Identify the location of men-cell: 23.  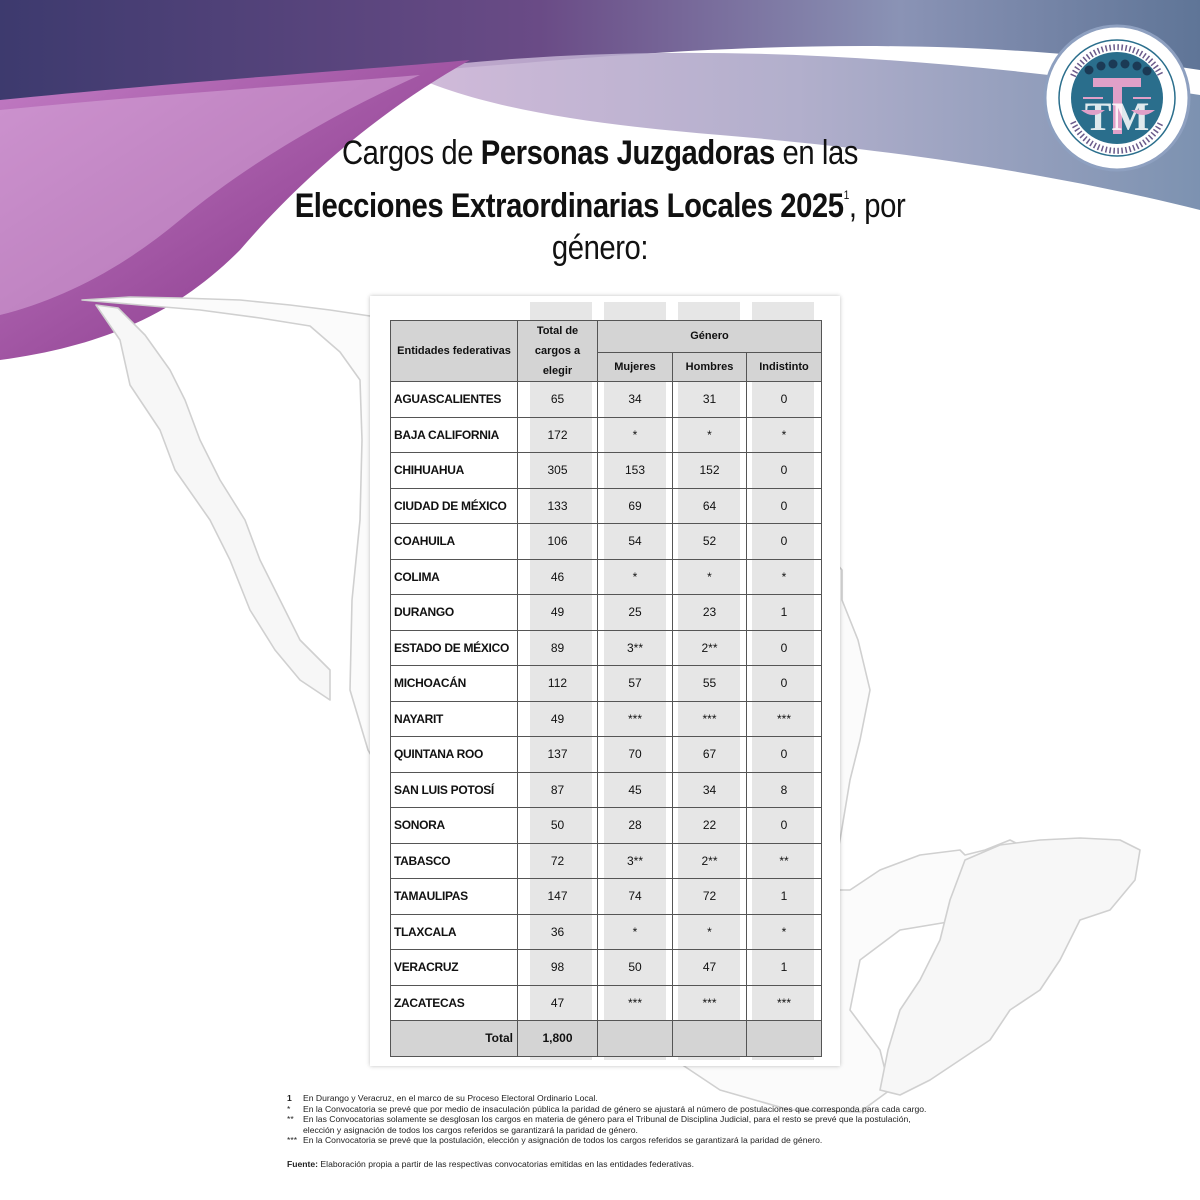
(709, 612).